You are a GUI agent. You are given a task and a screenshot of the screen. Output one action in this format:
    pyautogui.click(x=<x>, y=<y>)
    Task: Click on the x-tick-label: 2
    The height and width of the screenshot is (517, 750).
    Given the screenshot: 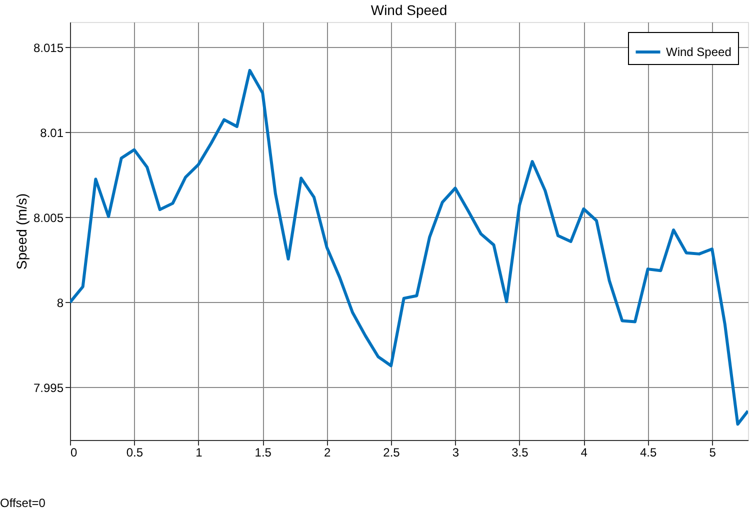 What is the action you would take?
    pyautogui.click(x=327, y=453)
    